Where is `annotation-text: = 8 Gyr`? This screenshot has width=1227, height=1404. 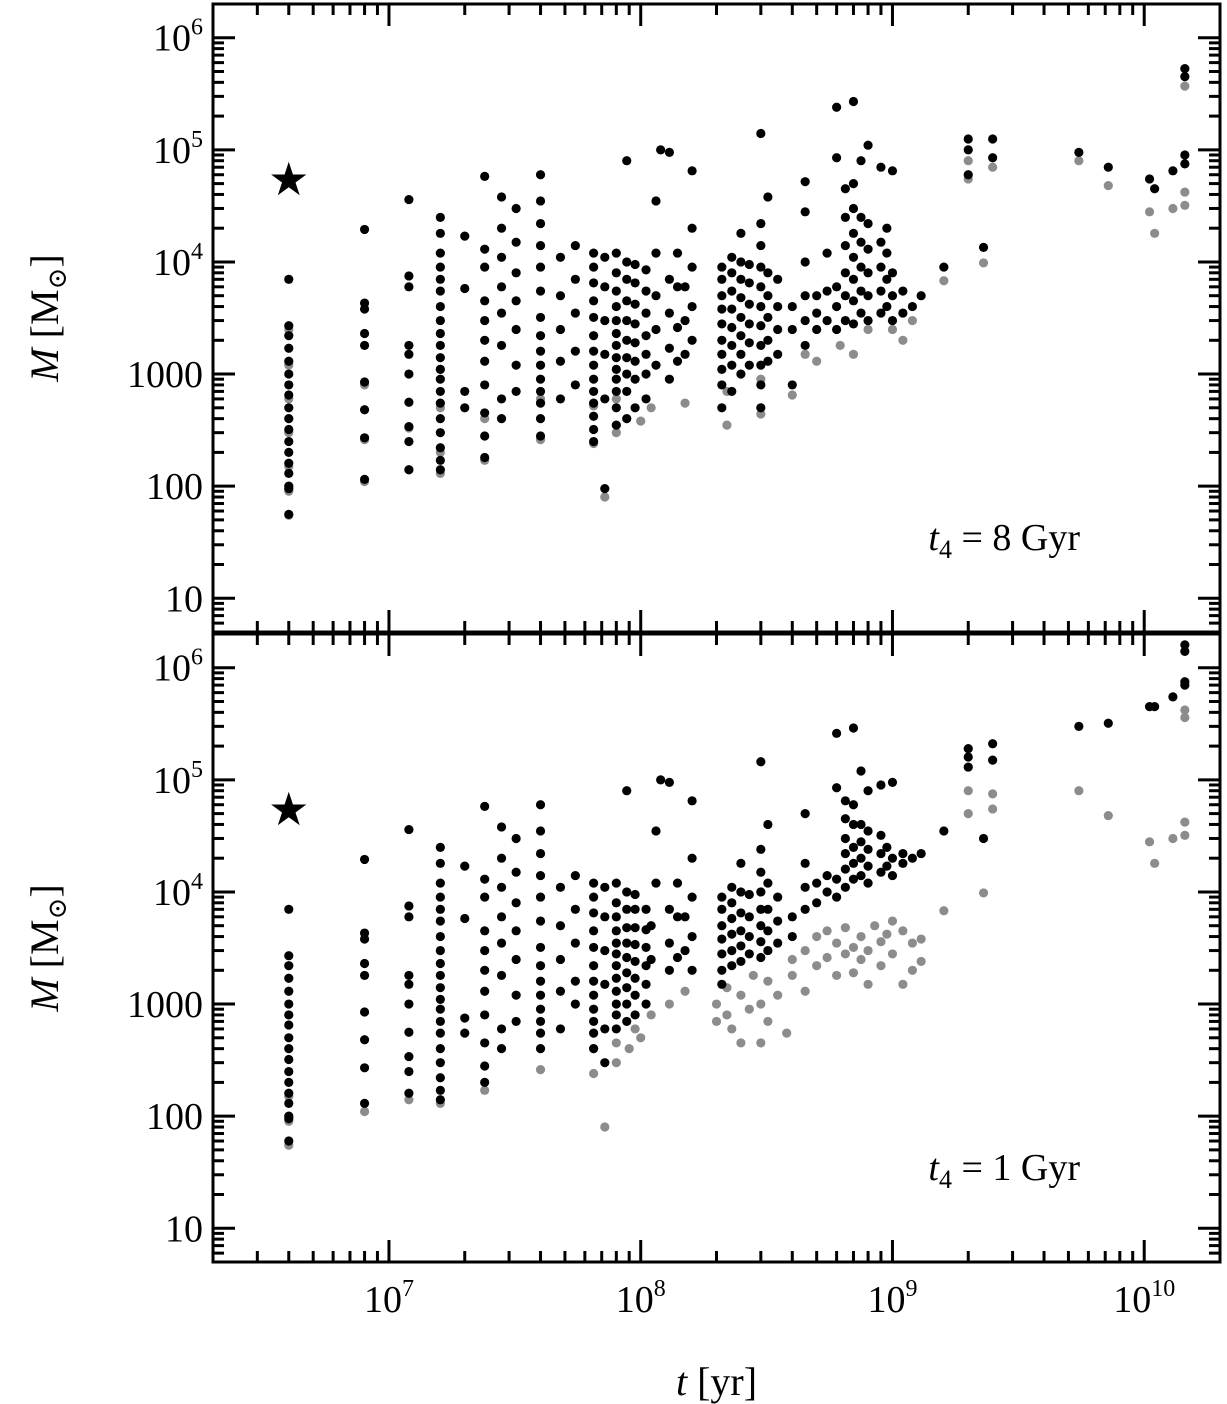
annotation-text: = 8 Gyr is located at coordinates (1016, 538).